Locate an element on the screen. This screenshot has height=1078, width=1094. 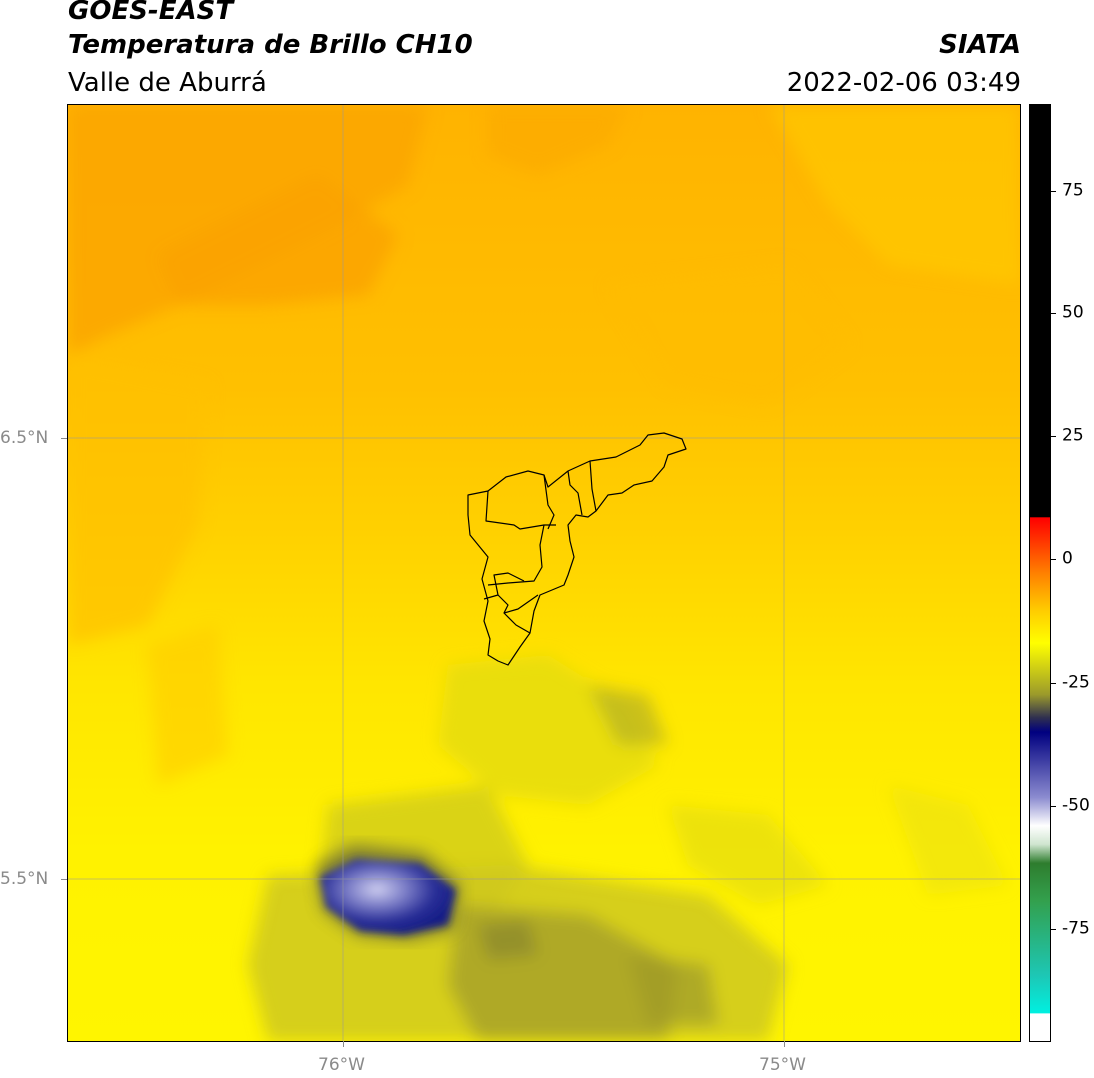
organization-label: SIATA is located at coordinates (980, 45).